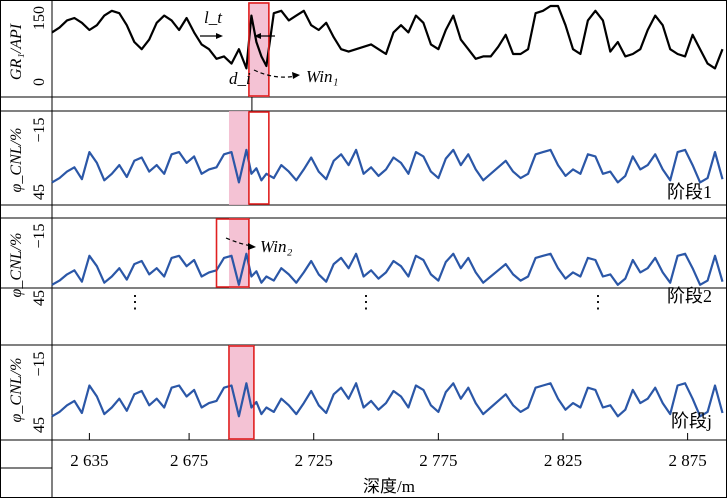 The width and height of the screenshot is (727, 498). Describe the element at coordinates (16, 265) in the screenshot. I see `cnl2-ylabel: φ_CNL/%` at that location.